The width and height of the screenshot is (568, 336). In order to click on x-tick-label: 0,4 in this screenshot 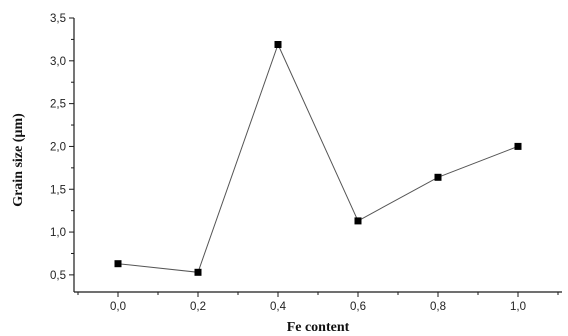, I will do `click(278, 307)`.